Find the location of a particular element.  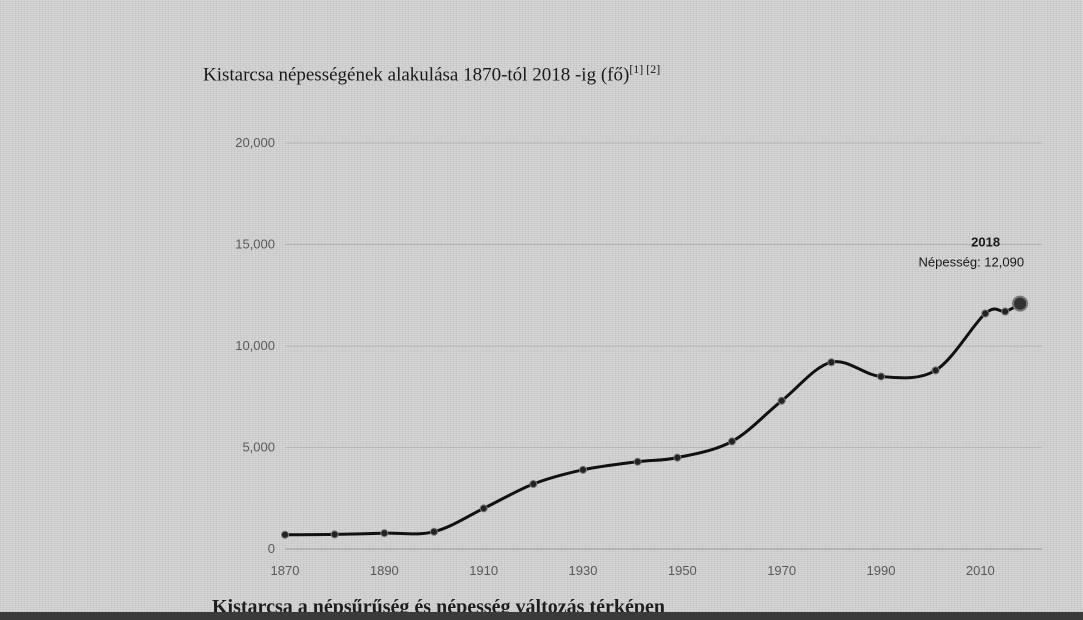

x-tick-label: 1950 is located at coordinates (682, 570).